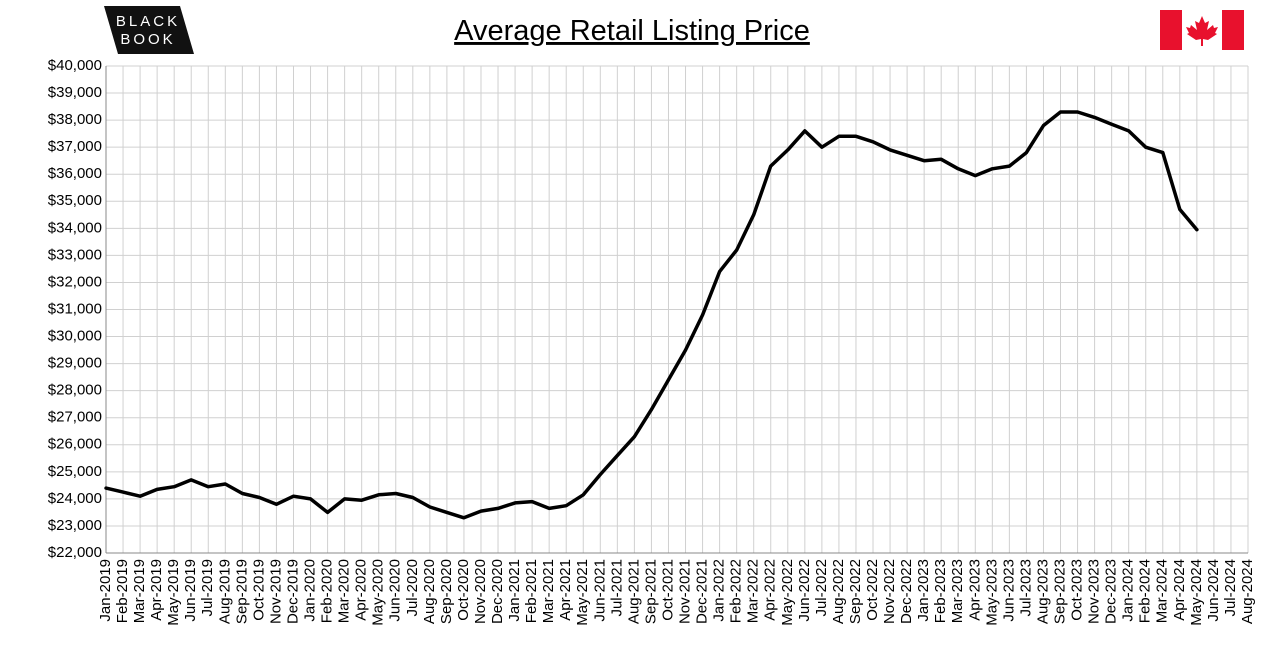  I want to click on x-tick-label: Mar-2021, so click(548, 591).